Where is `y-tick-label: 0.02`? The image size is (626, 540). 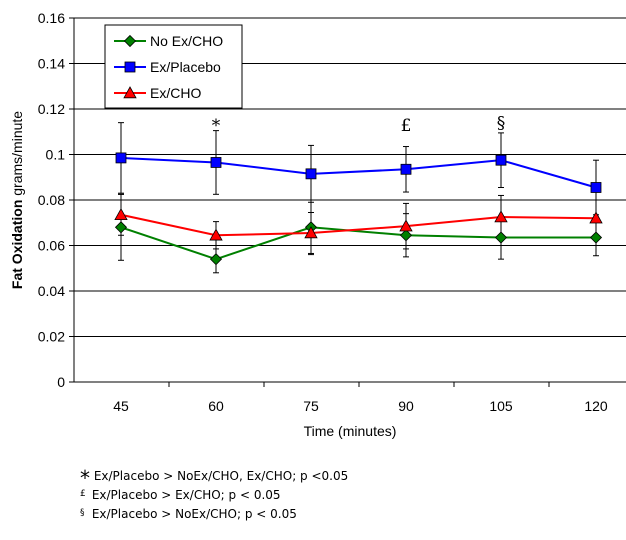
y-tick-label: 0.02 is located at coordinates (51, 337).